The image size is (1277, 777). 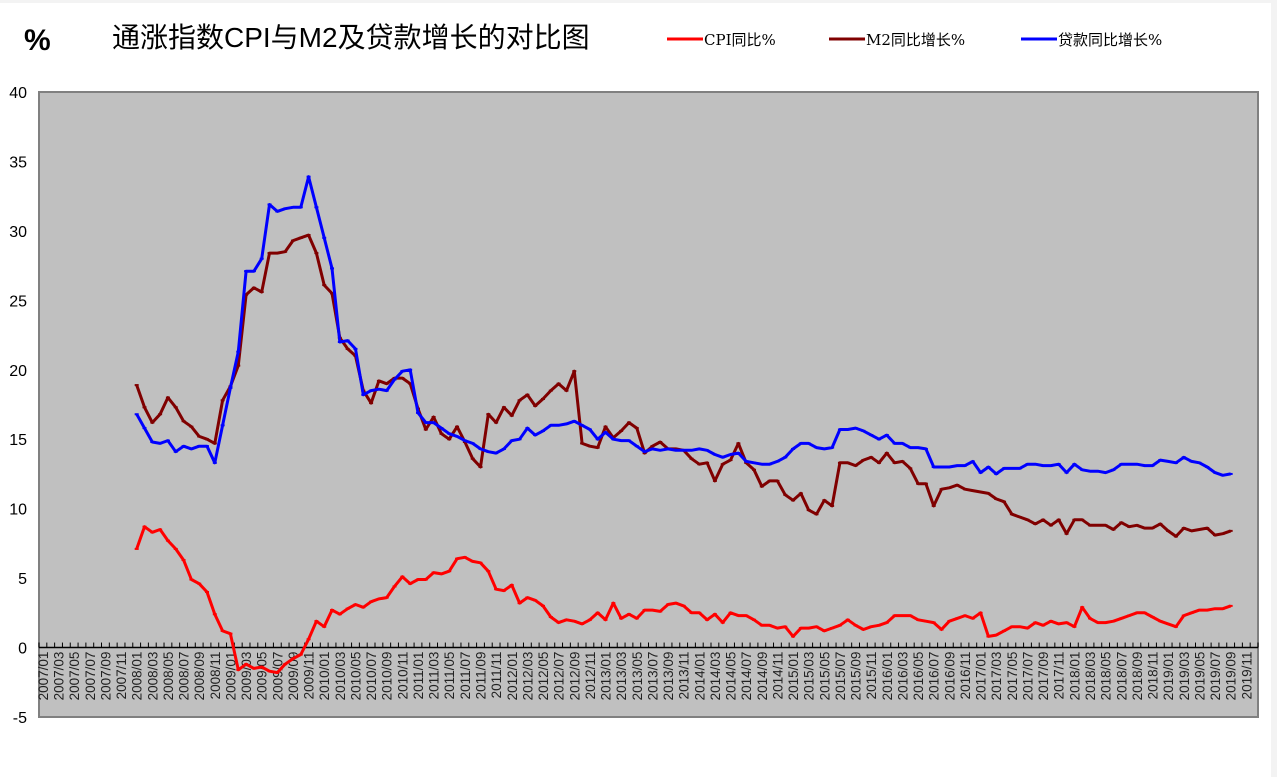 What do you see at coordinates (1199, 676) in the screenshot?
I see `x-tick-label: 2019/05` at bounding box center [1199, 676].